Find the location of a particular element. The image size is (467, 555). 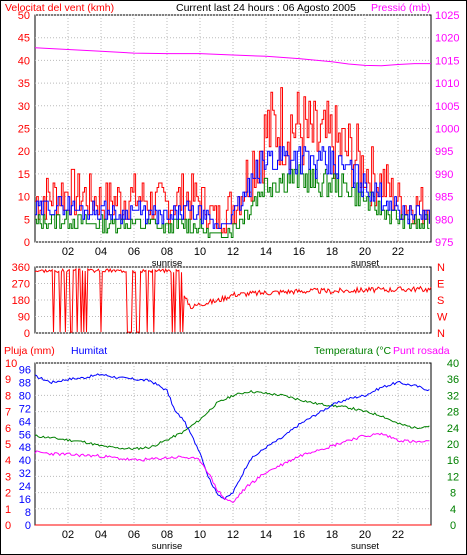

rain-axis-title: Pluja (mm) is located at coordinates (29, 351).